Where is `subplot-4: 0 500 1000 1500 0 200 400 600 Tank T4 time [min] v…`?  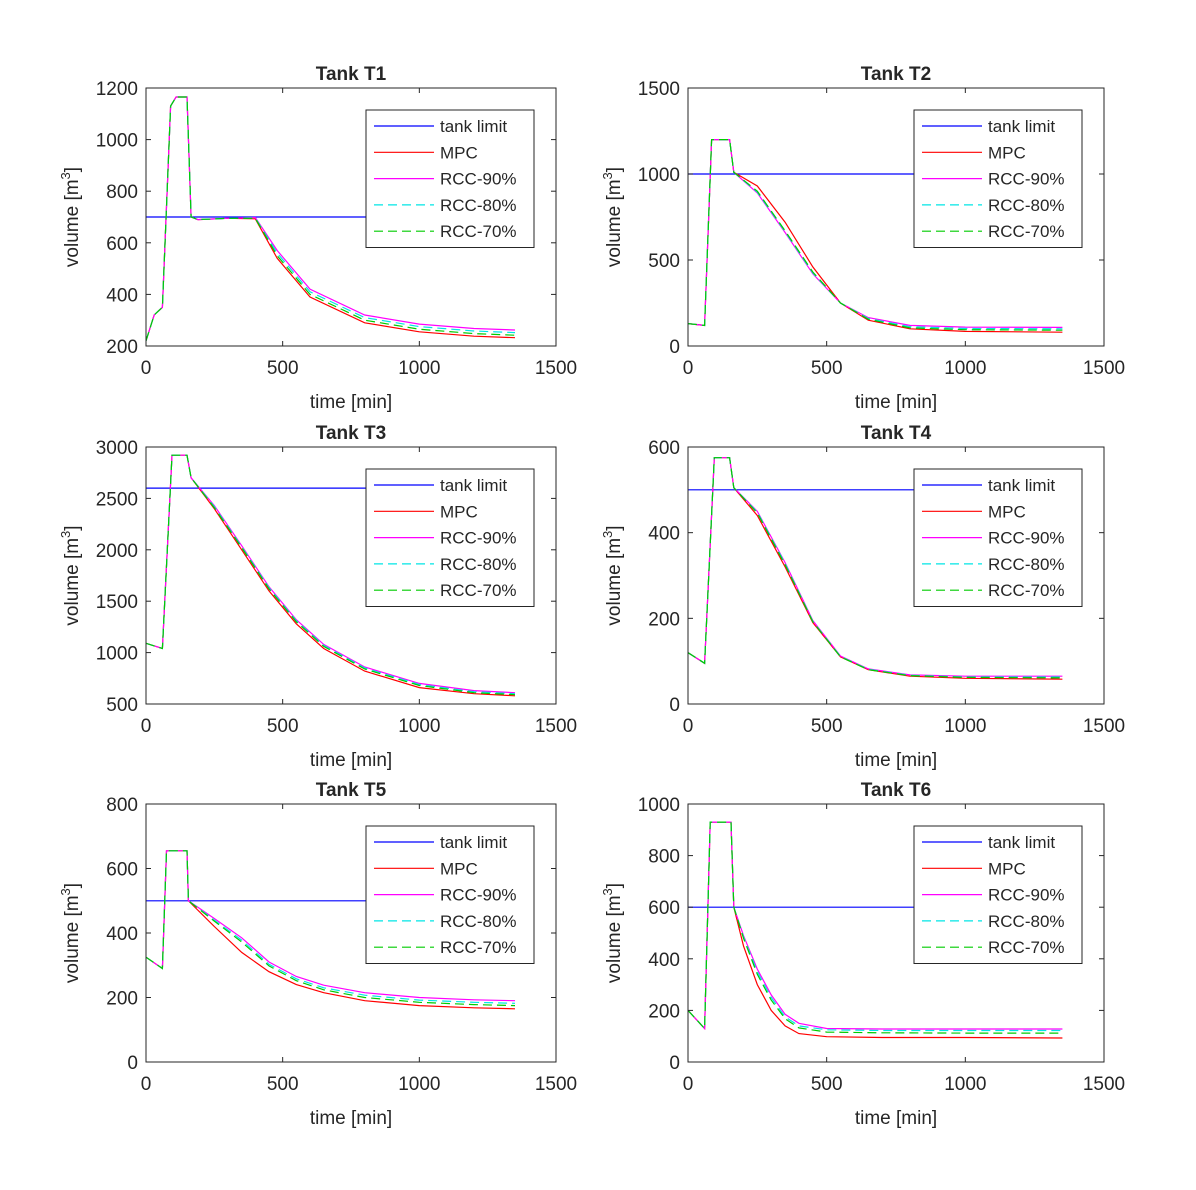
subplot-4: 0 500 1000 1500 0 200 400 600 Tank T4 time [min] v… is located at coordinates (862, 597).